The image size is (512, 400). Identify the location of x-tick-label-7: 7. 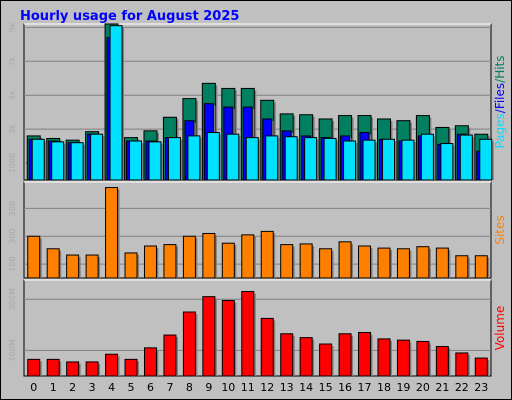
(169, 387).